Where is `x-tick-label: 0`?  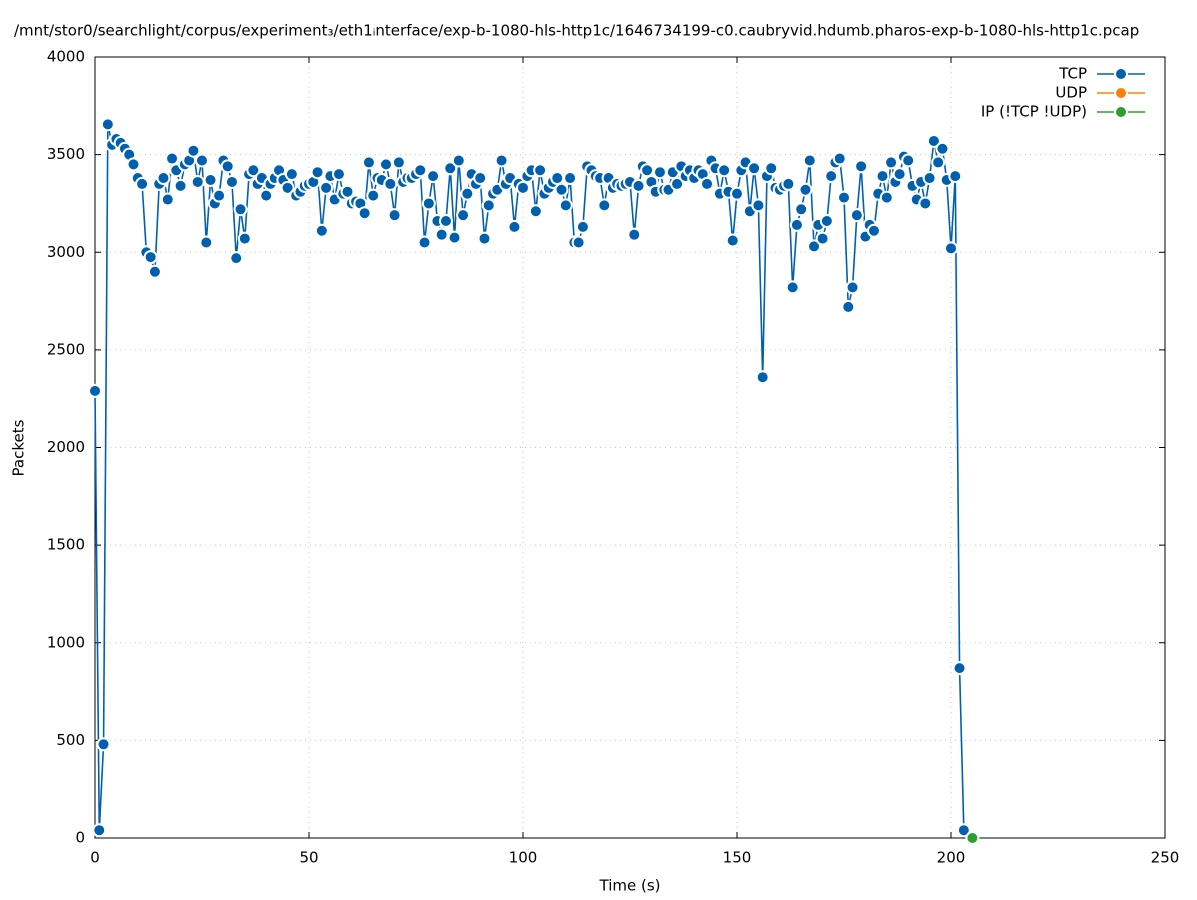 x-tick-label: 0 is located at coordinates (95, 858).